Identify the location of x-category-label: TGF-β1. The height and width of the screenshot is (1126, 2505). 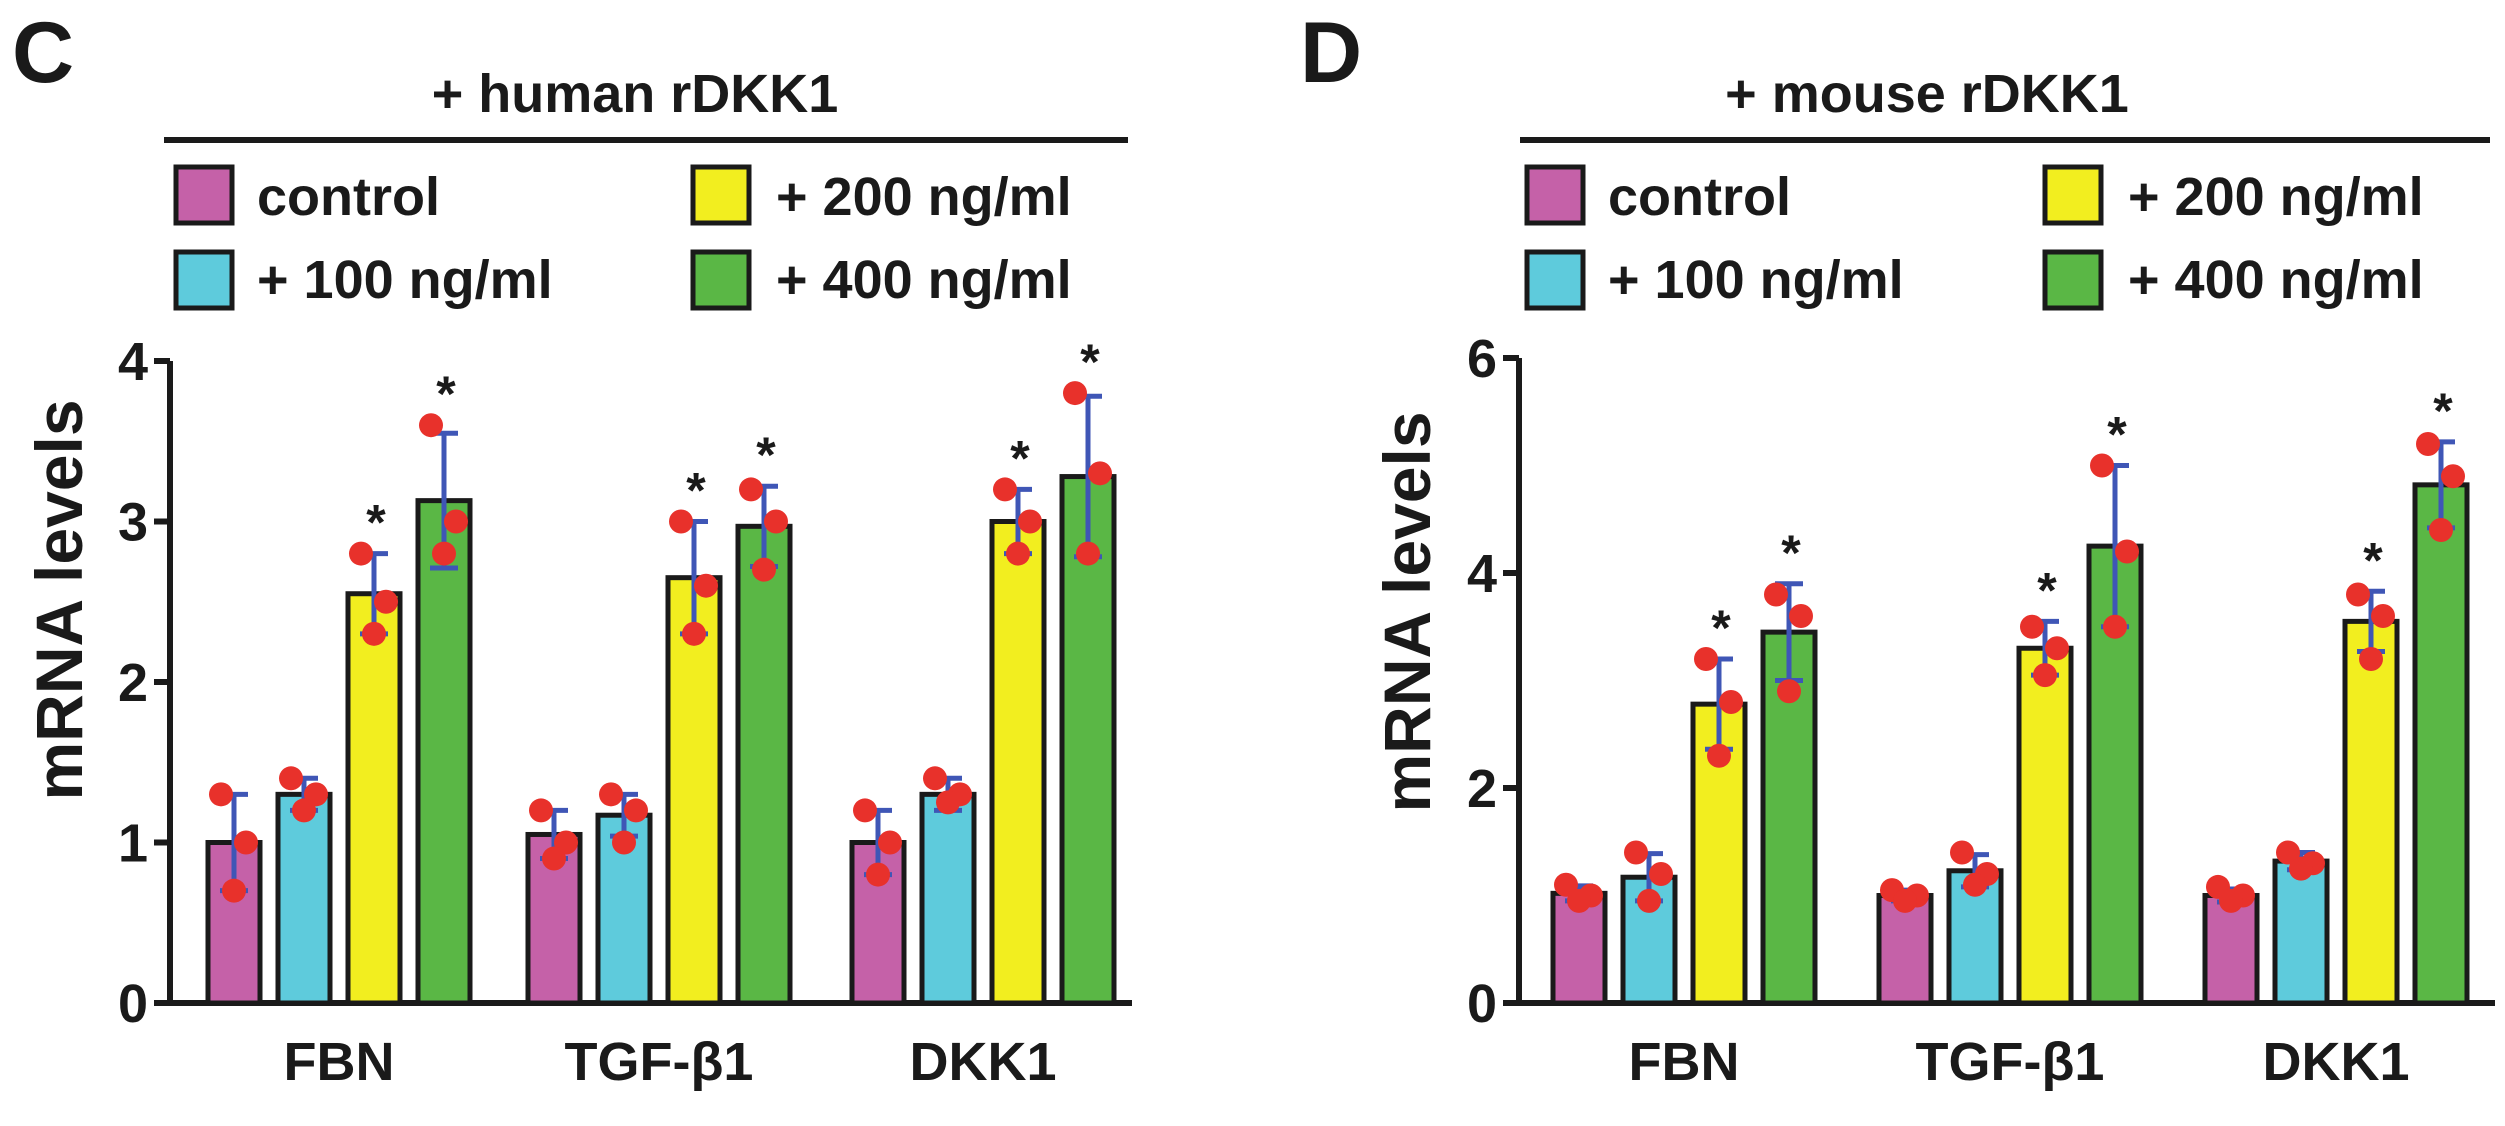
(2010, 1062).